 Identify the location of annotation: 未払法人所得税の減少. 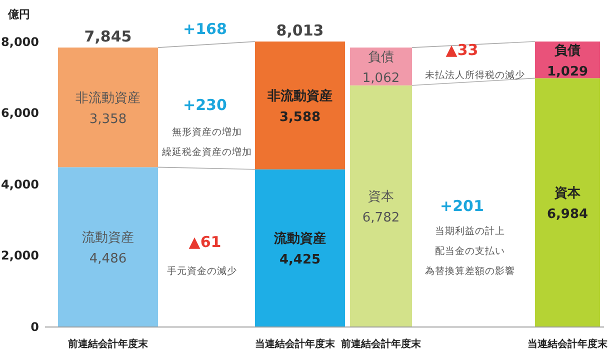
(475, 75).